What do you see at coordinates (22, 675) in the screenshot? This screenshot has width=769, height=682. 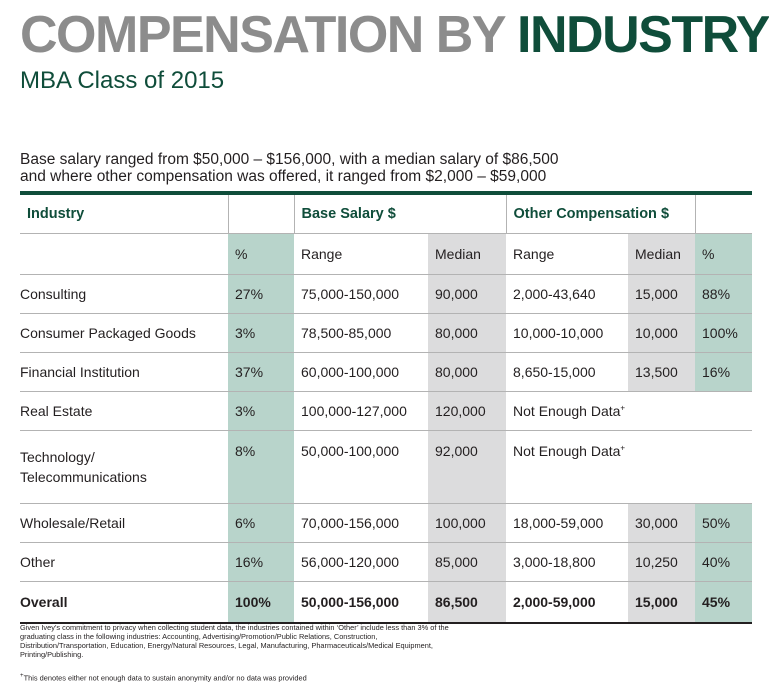 I see `footnote-plus-mark: +` at bounding box center [22, 675].